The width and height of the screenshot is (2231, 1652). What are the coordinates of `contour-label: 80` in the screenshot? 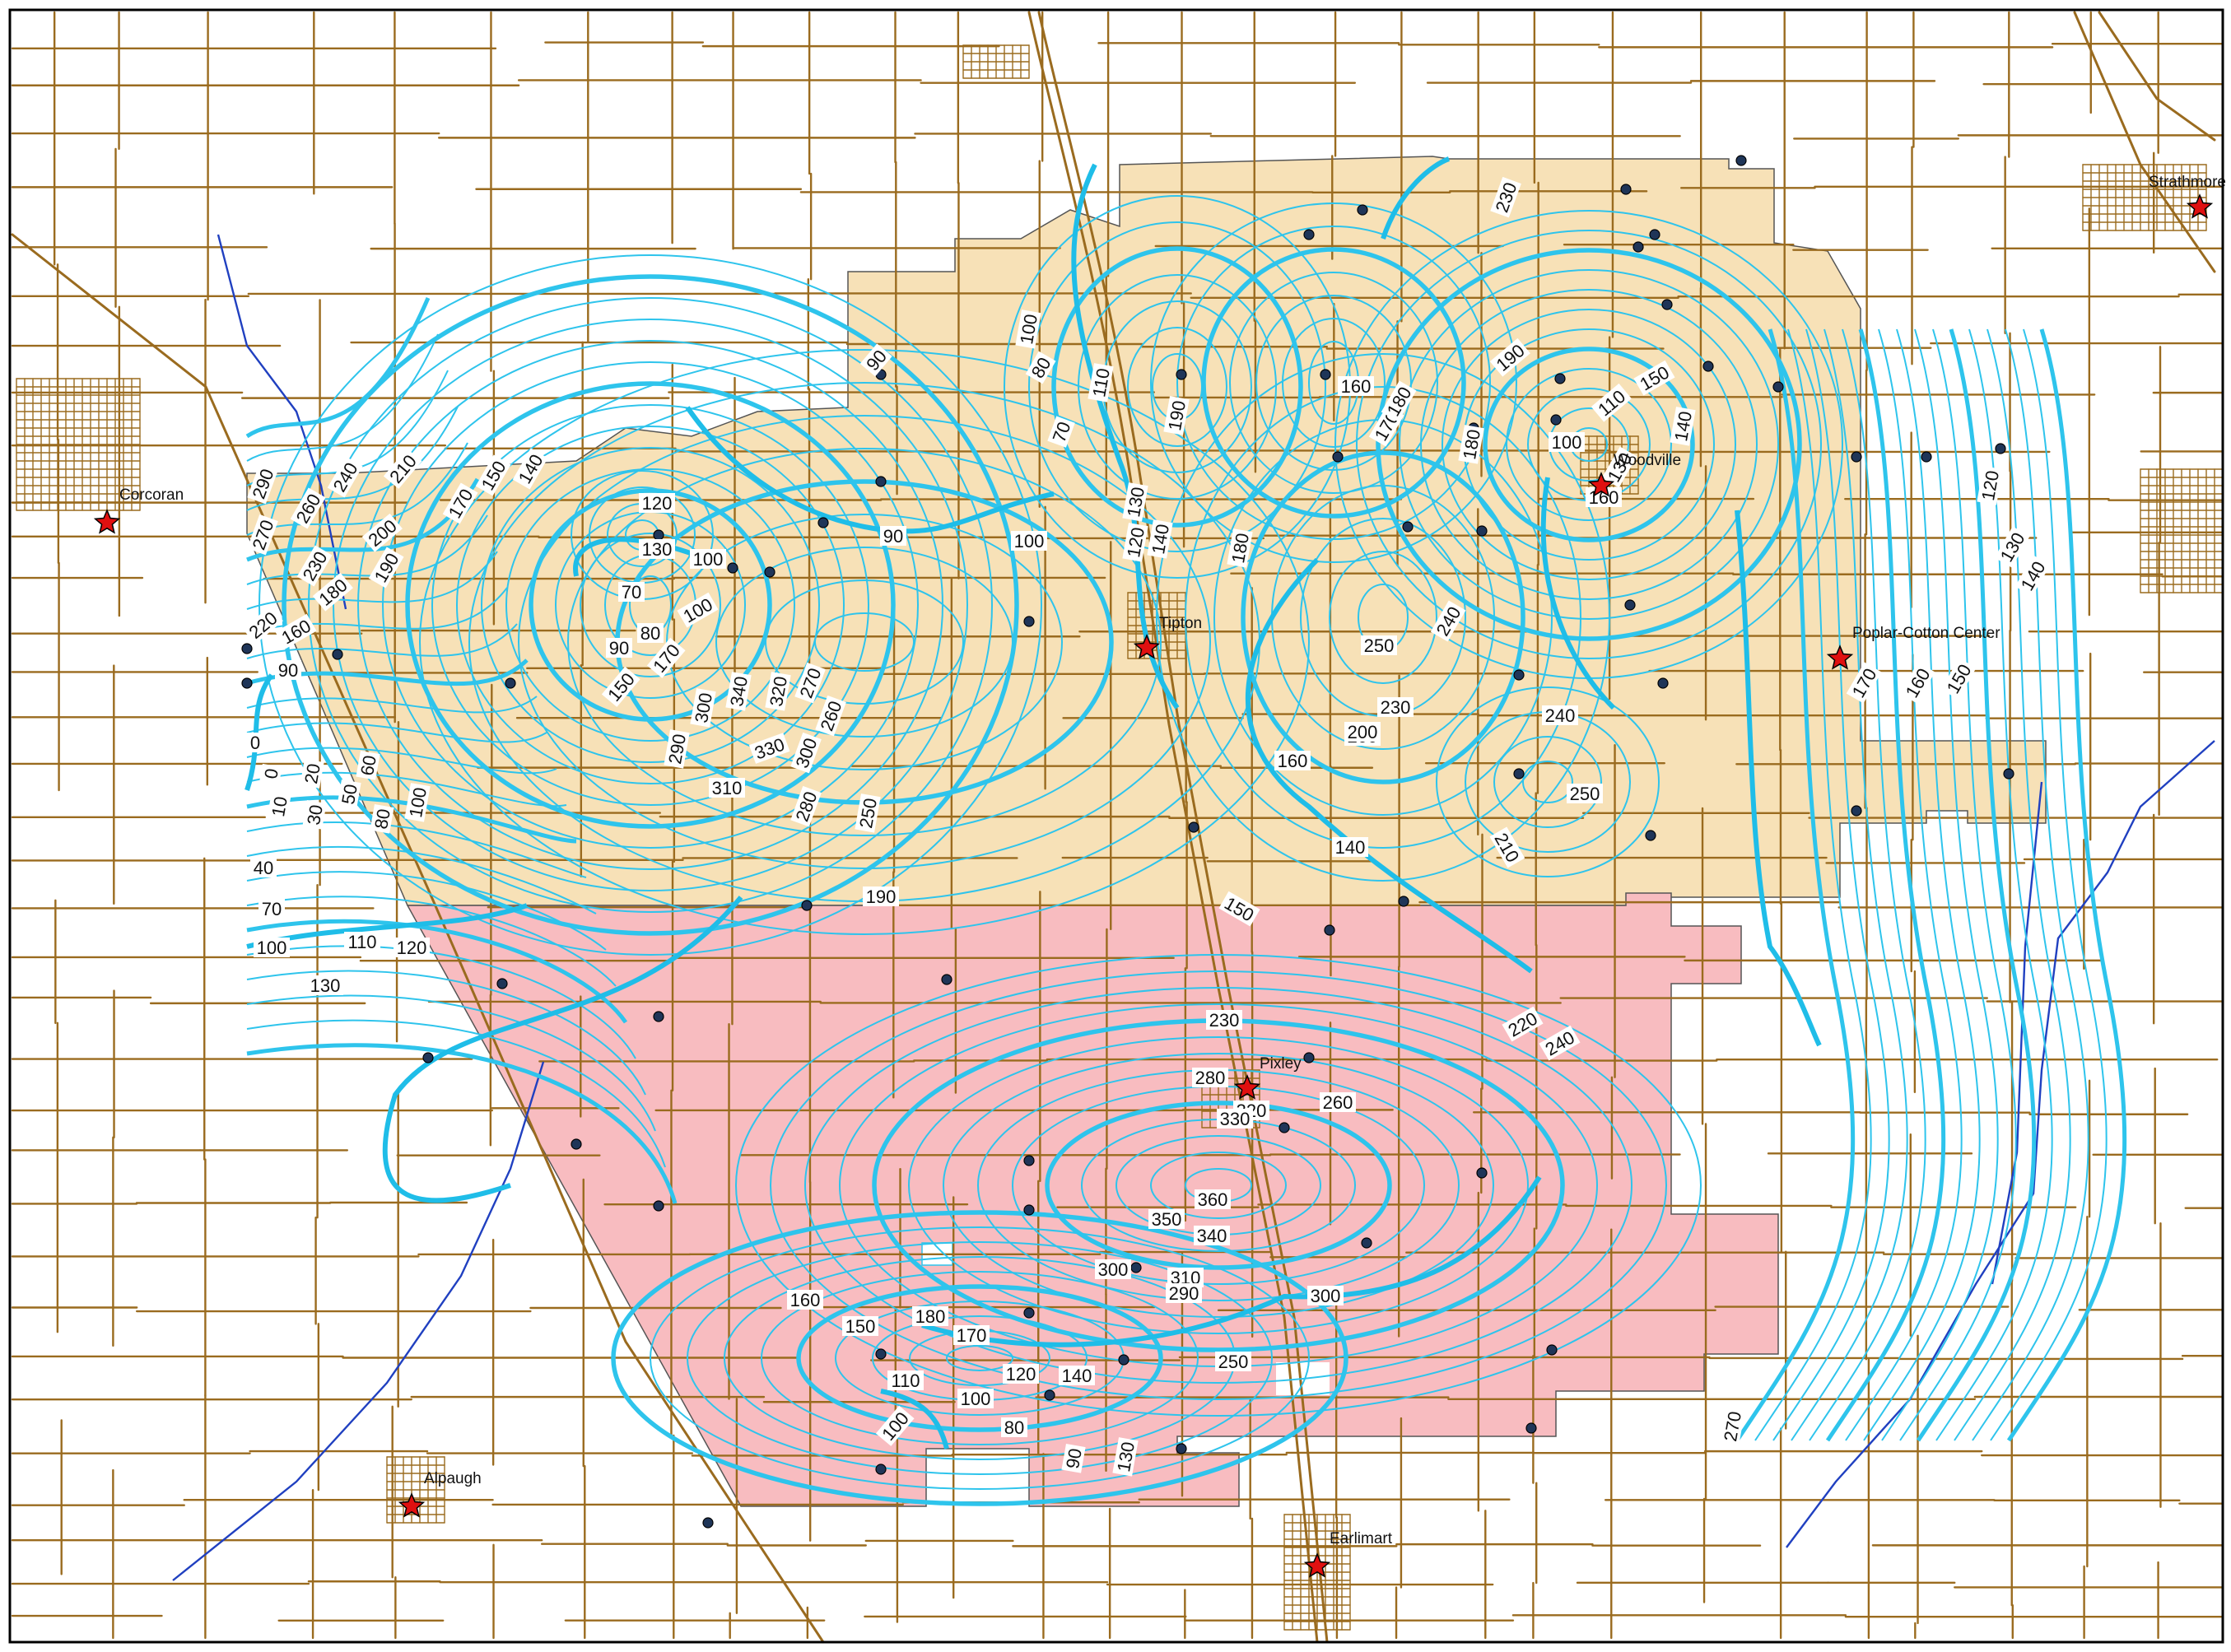 It's located at (382, 818).